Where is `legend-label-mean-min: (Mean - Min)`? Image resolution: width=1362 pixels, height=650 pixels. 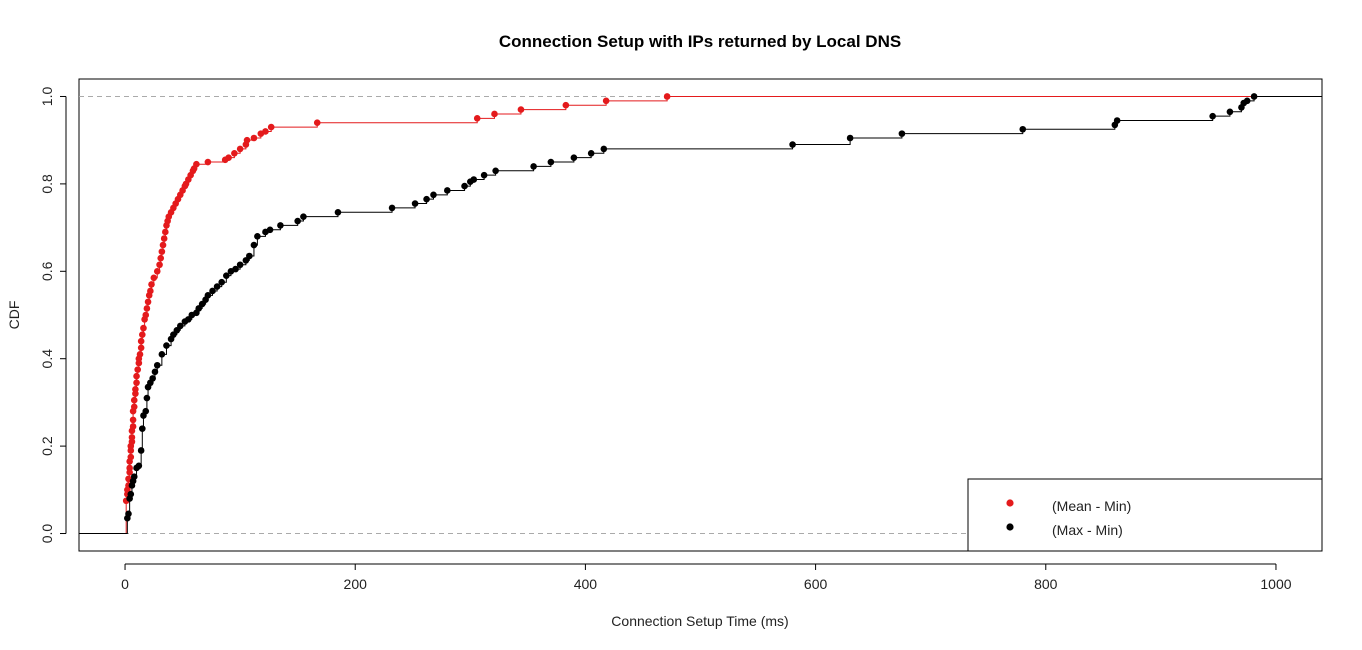 legend-label-mean-min: (Mean - Min) is located at coordinates (1091, 506).